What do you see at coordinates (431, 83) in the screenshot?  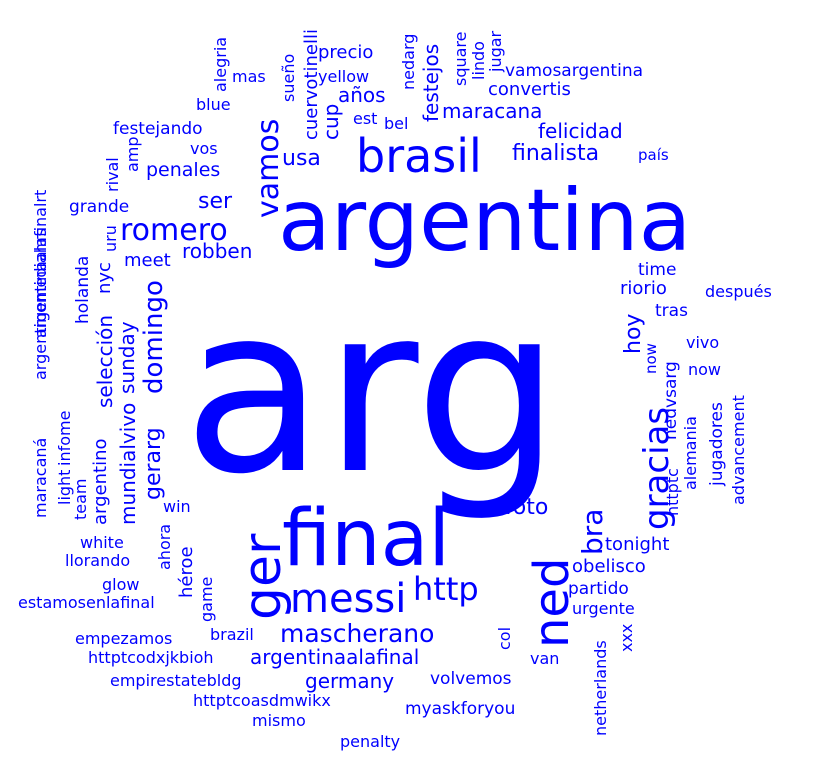 I see `word-festejos: festejos` at bounding box center [431, 83].